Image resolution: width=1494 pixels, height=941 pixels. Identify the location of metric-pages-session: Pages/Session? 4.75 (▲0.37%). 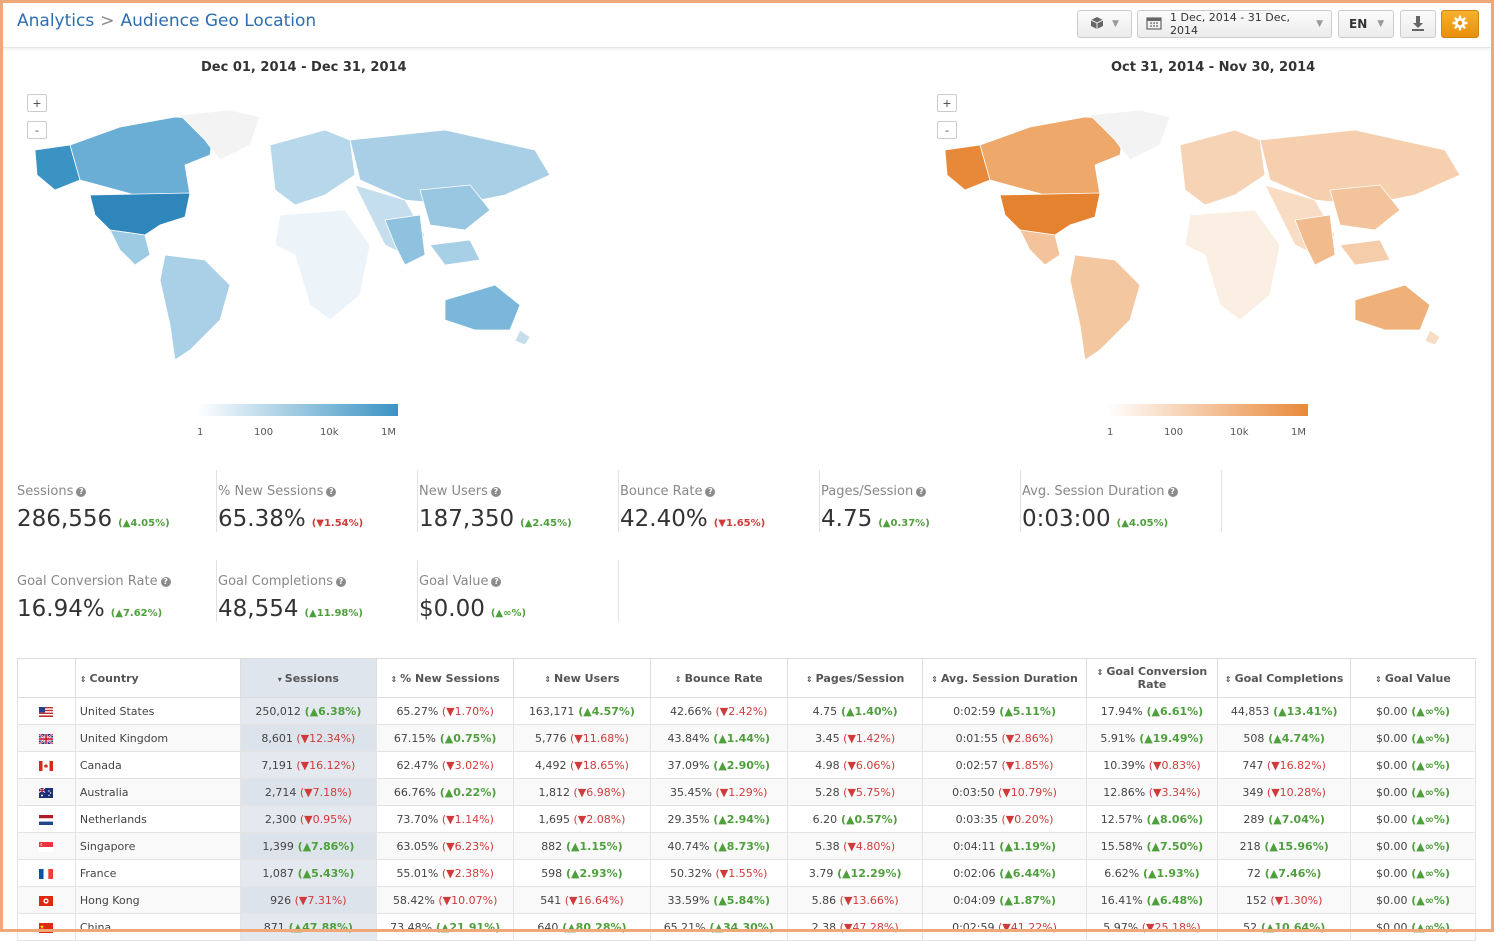
(921, 501).